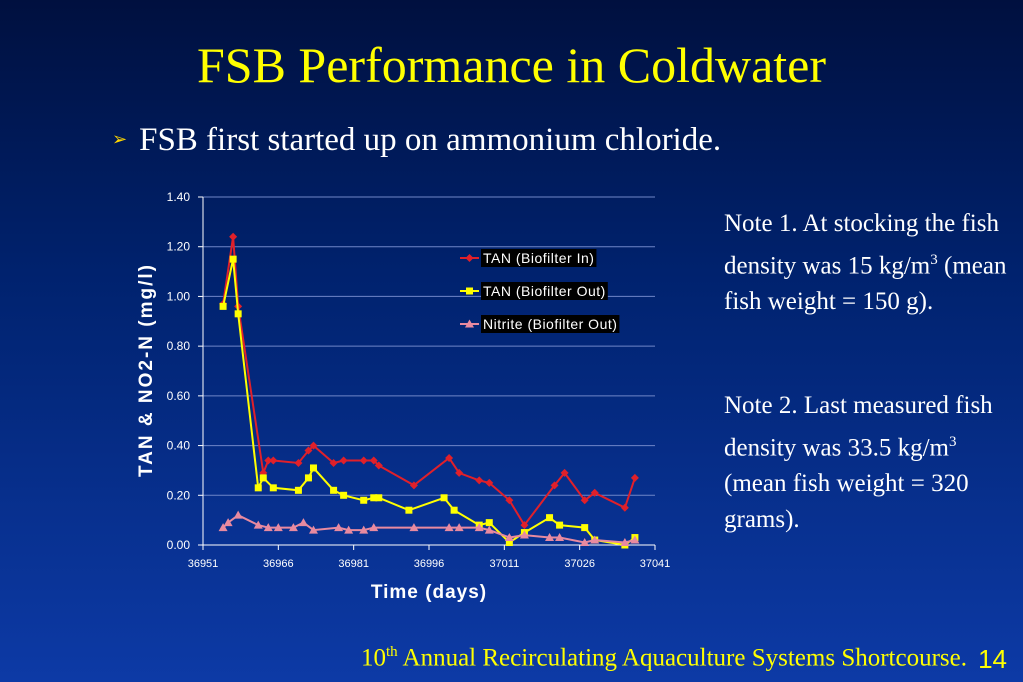  I want to click on y-tick-label: 0.40, so click(179, 446).